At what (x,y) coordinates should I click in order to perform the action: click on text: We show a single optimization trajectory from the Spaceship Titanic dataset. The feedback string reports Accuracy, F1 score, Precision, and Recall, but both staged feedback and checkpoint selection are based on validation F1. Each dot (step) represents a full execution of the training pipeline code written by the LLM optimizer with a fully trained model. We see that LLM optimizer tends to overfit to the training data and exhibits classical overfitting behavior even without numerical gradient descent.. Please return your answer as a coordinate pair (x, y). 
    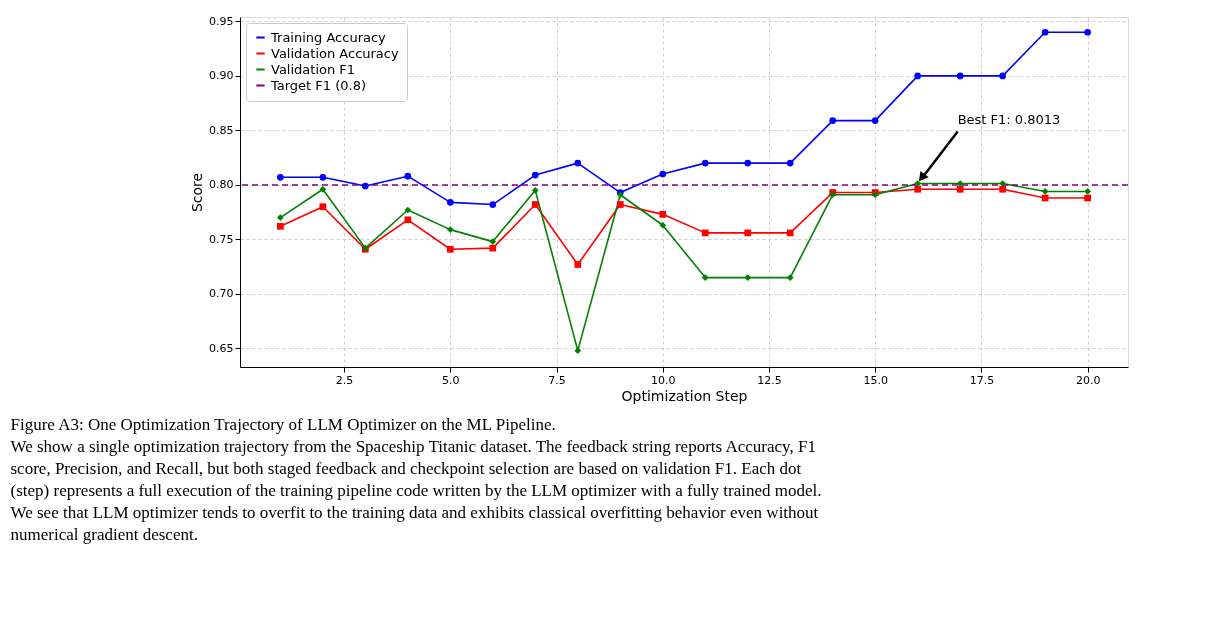
    Looking at the image, I should click on (416, 490).